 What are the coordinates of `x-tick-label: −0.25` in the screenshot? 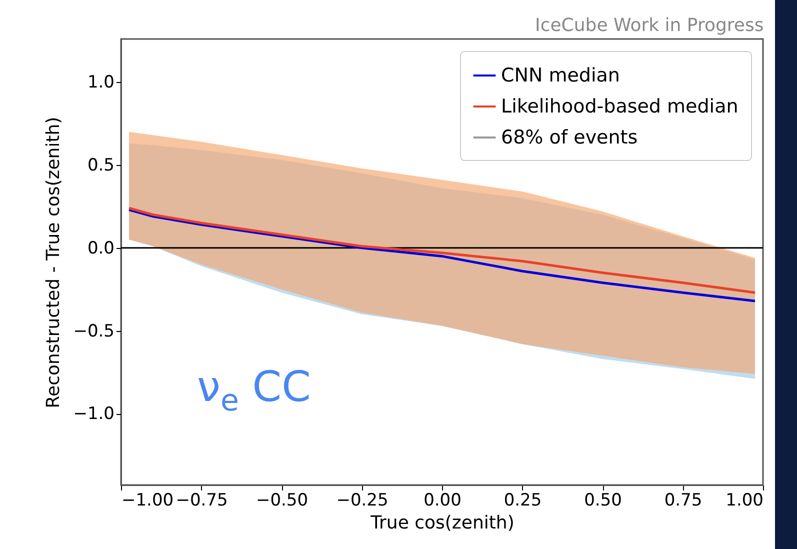 It's located at (362, 500).